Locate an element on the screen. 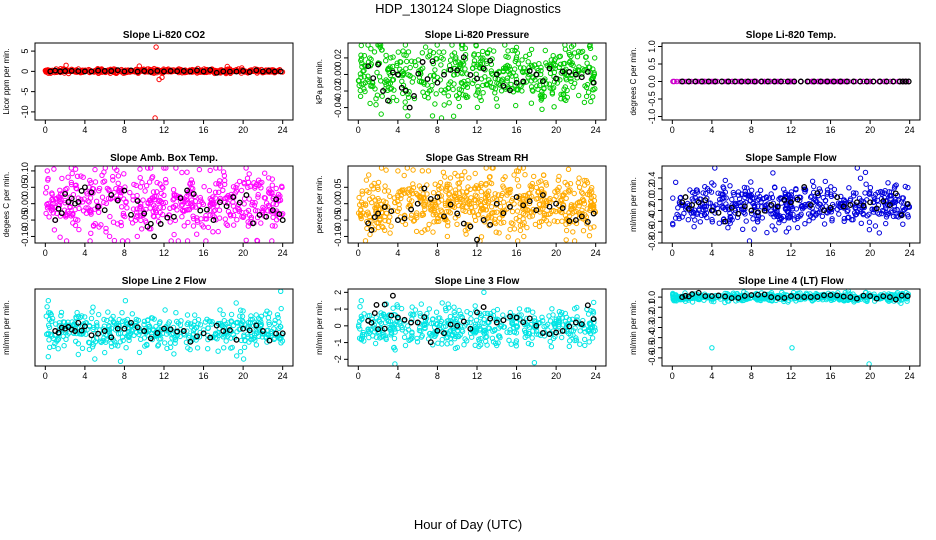  data-points is located at coordinates (476, 327).